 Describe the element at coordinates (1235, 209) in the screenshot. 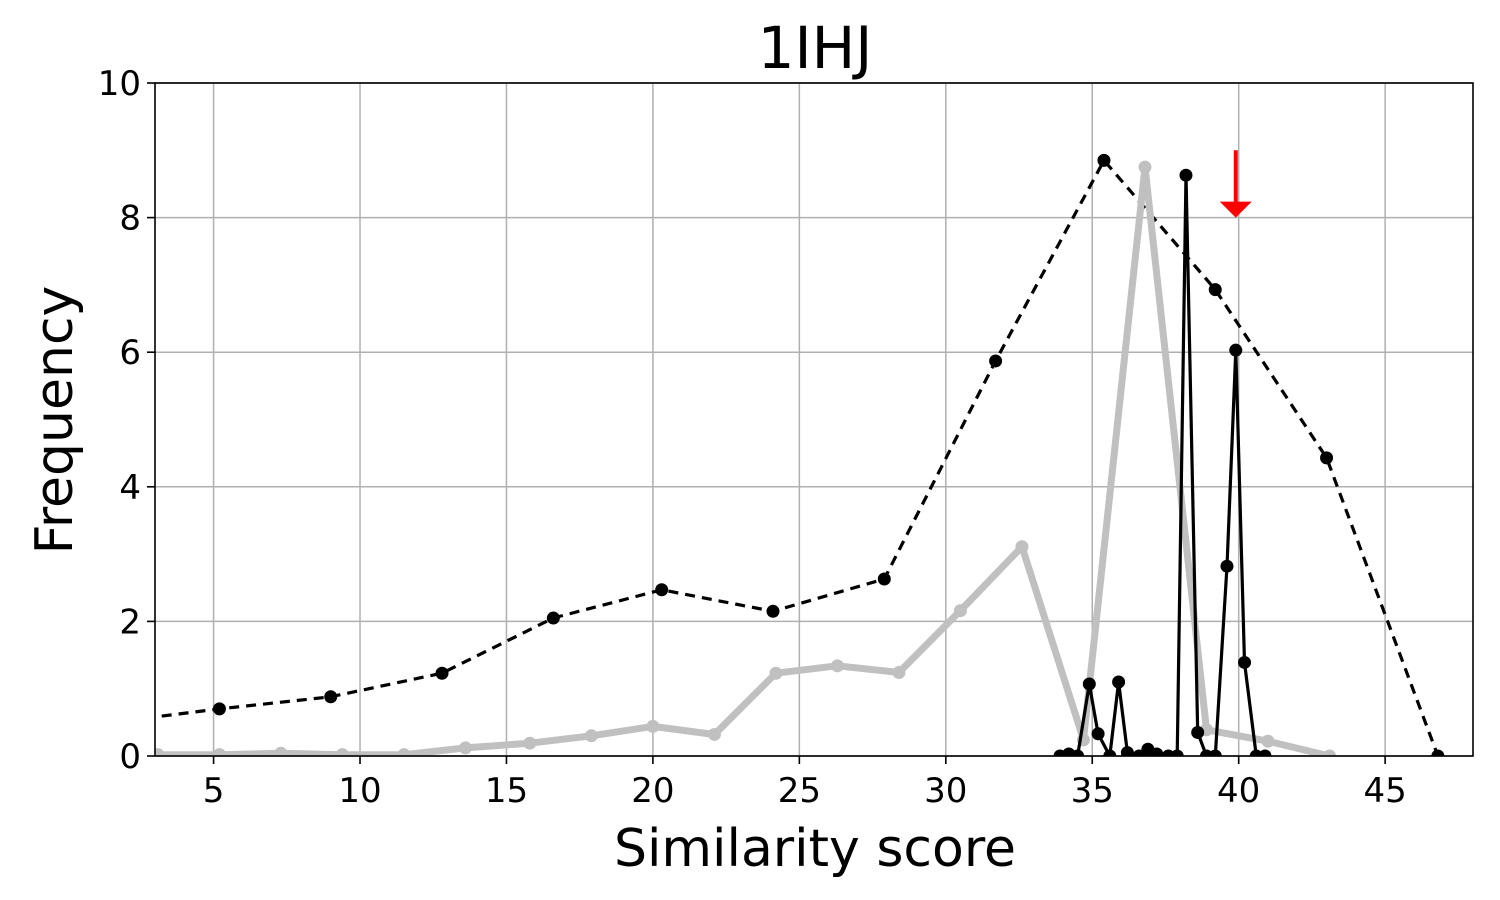

I see `arrow-head` at that location.